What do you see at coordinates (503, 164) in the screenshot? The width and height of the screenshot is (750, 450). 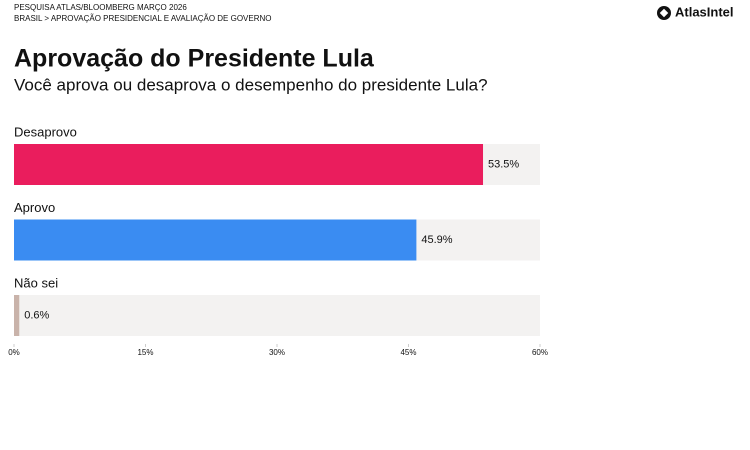 I see `value-label: 53.5%` at bounding box center [503, 164].